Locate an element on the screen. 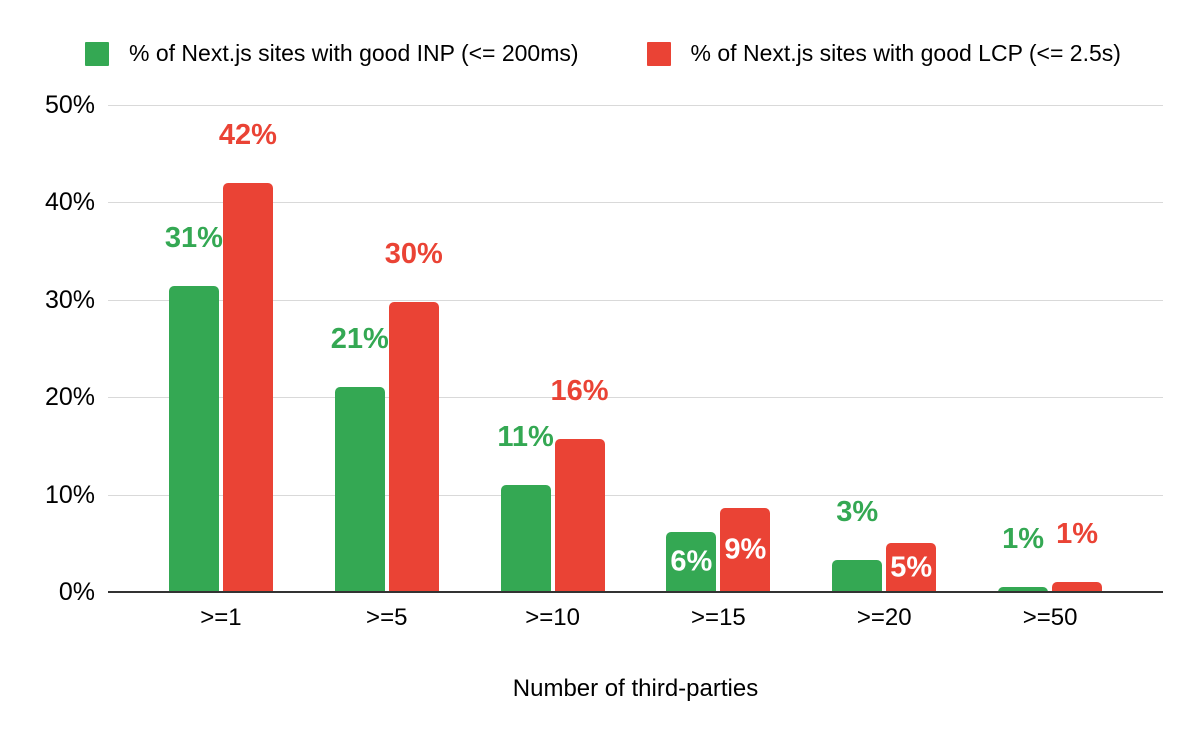 The width and height of the screenshot is (1200, 742). bar-value-label: 5% is located at coordinates (911, 567).